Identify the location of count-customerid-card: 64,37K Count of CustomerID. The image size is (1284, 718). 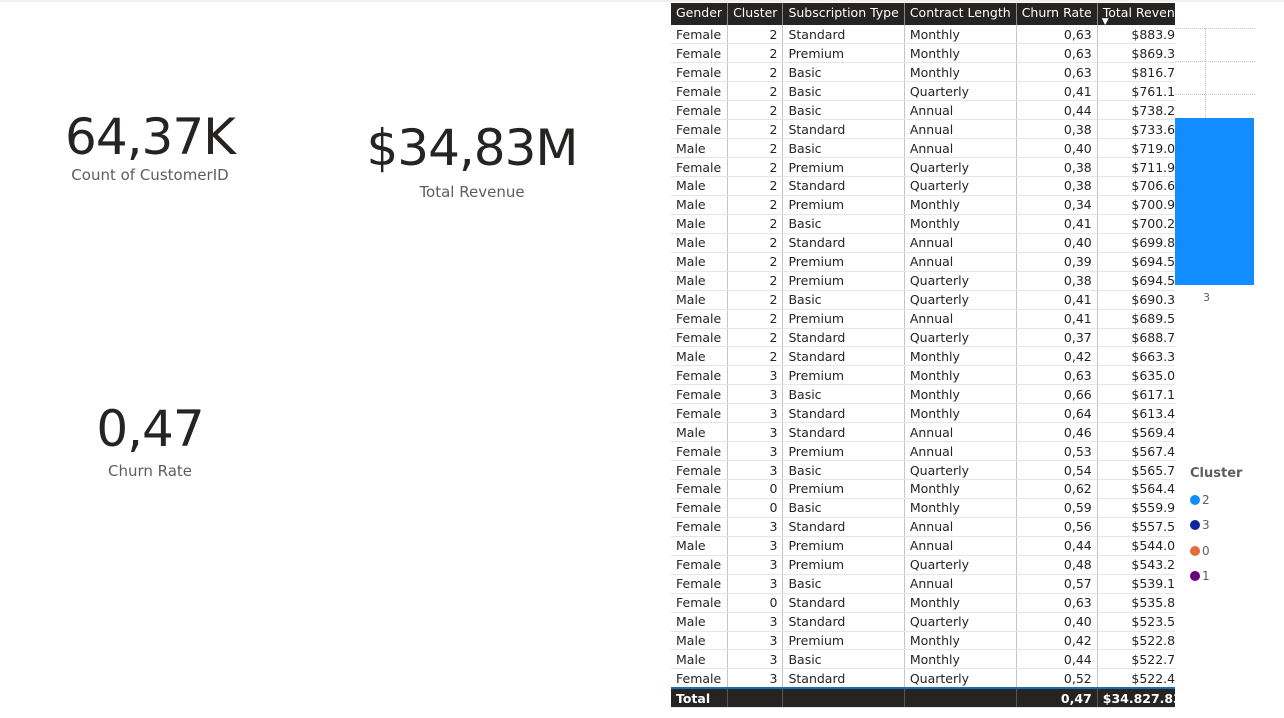
(150, 148).